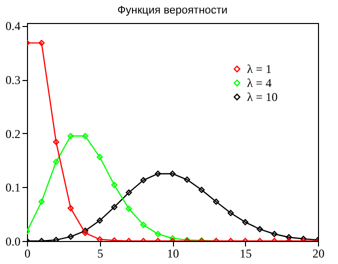 This screenshot has width=338, height=264. I want to click on legend-label: λ = 1, so click(259, 69).